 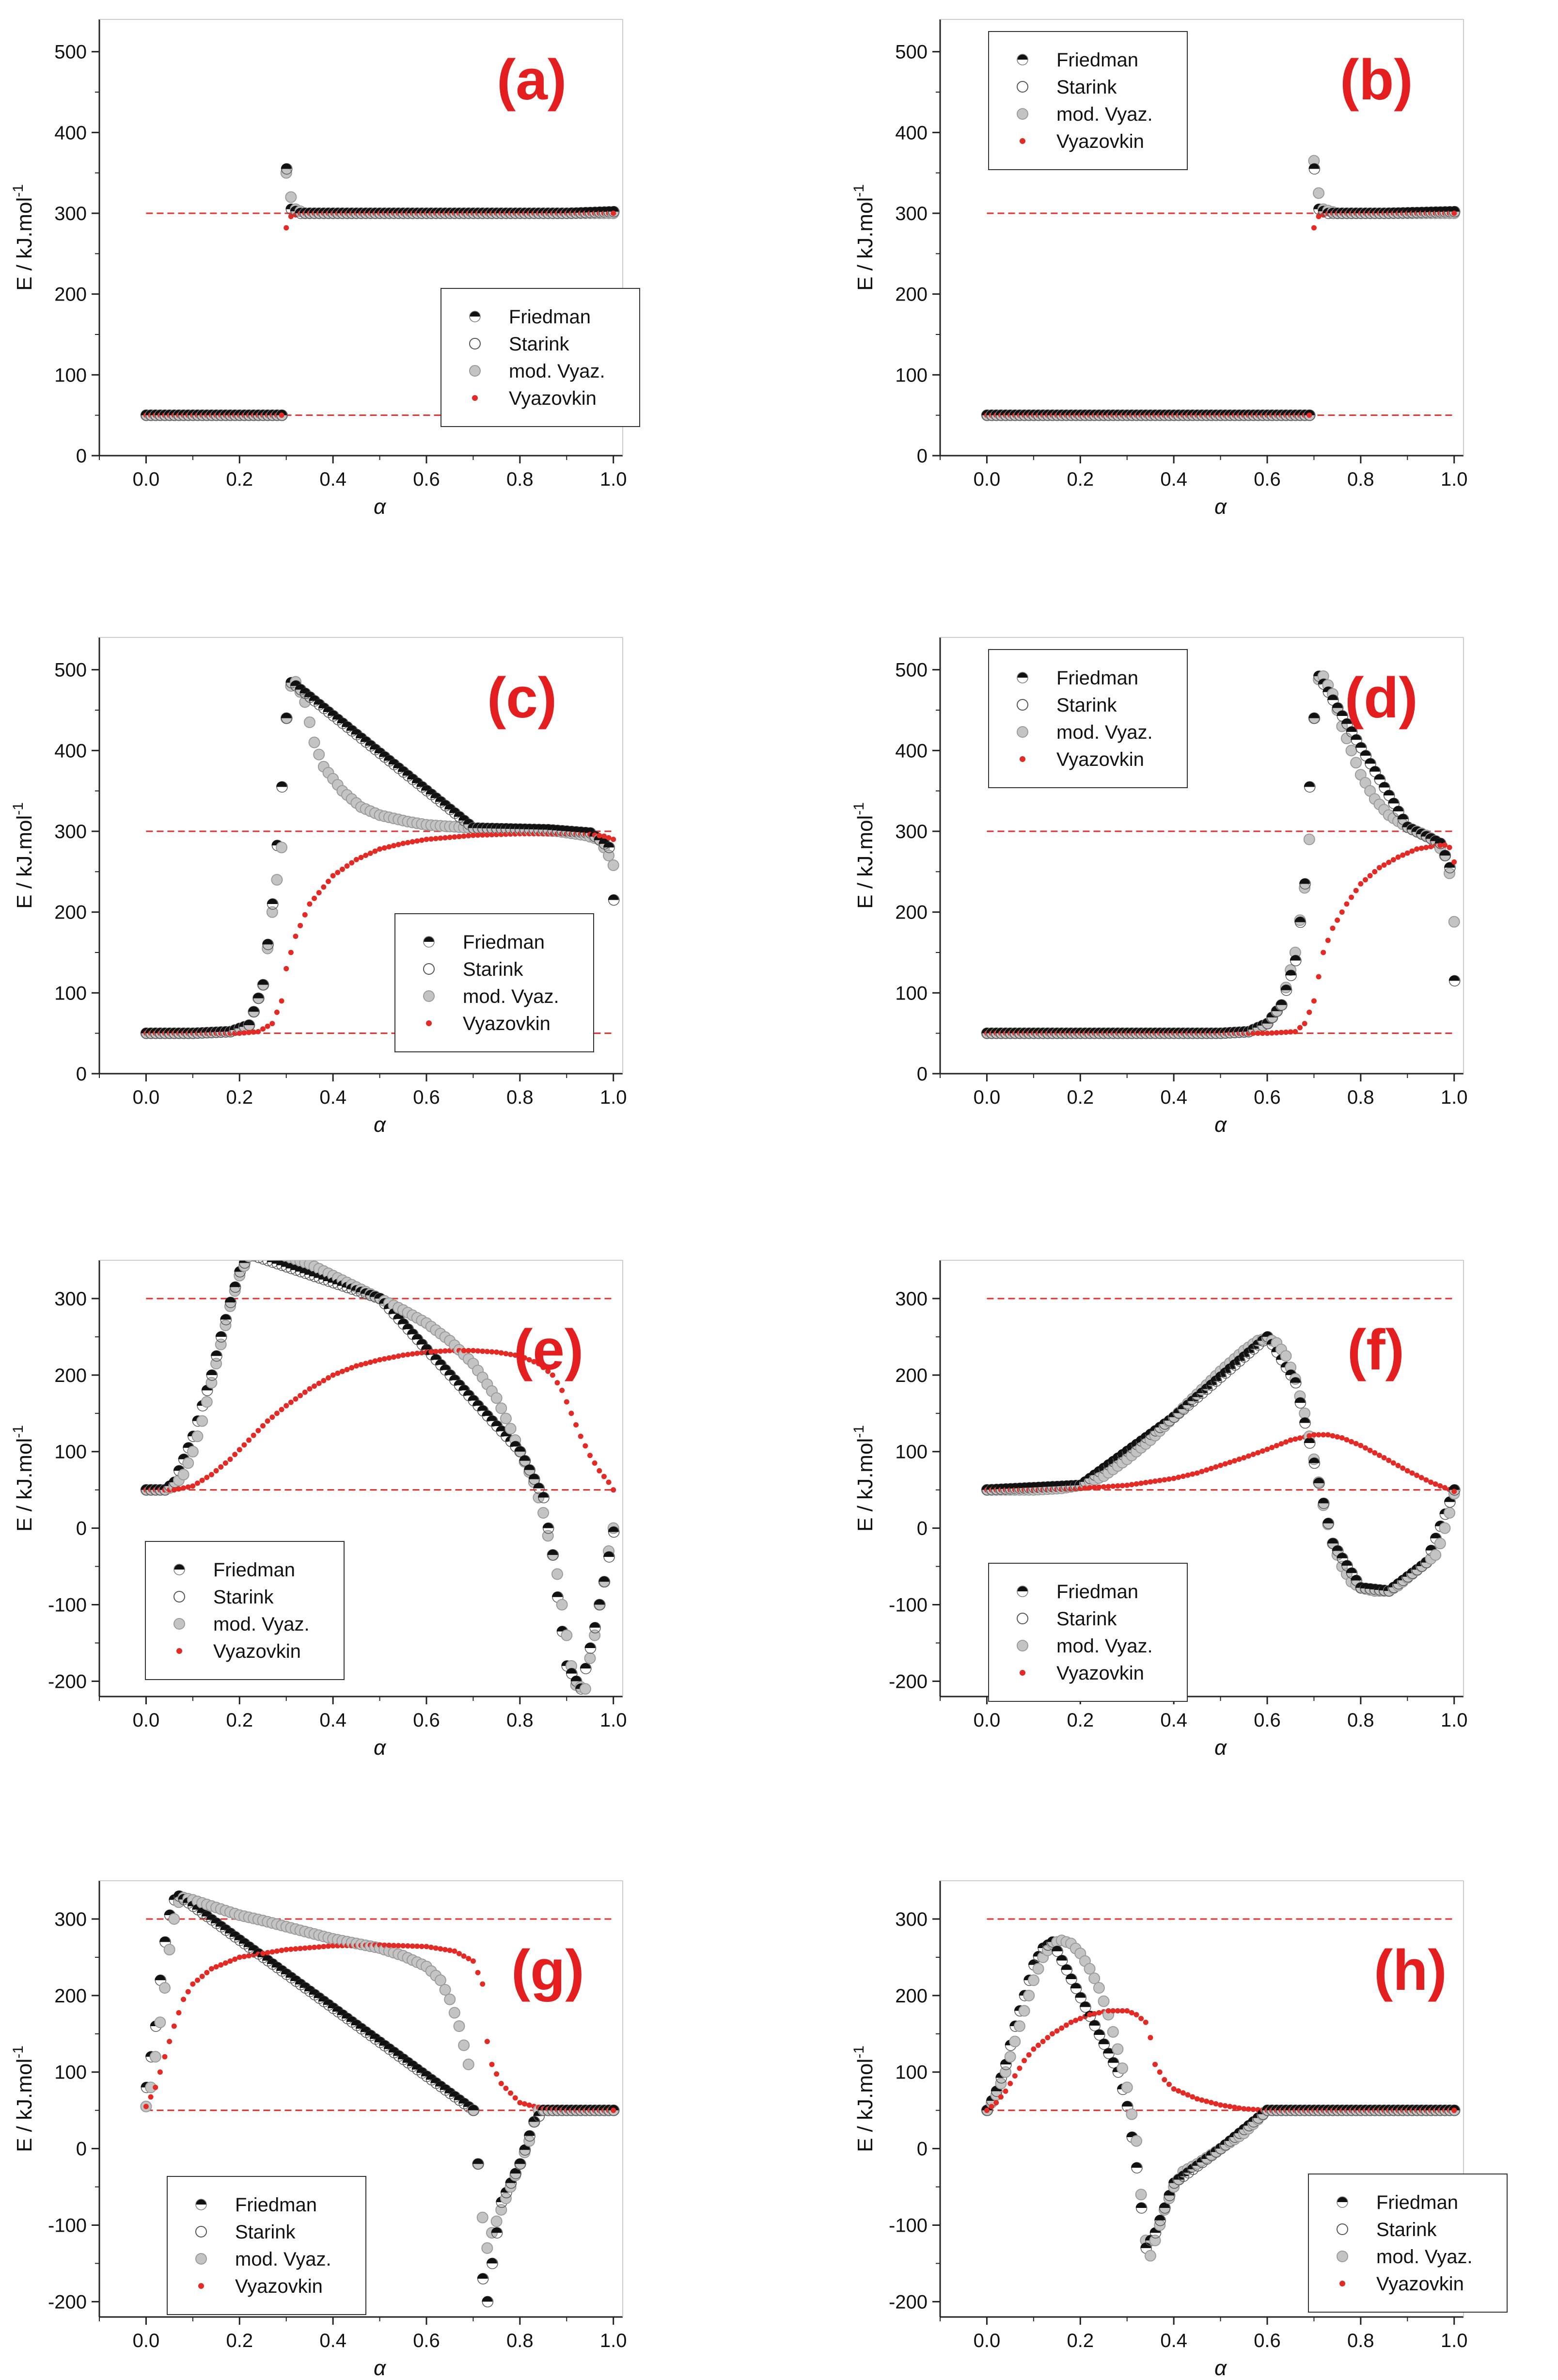 I want to click on panel-7-ytick-label-3: 100, so click(x=911, y=2072).